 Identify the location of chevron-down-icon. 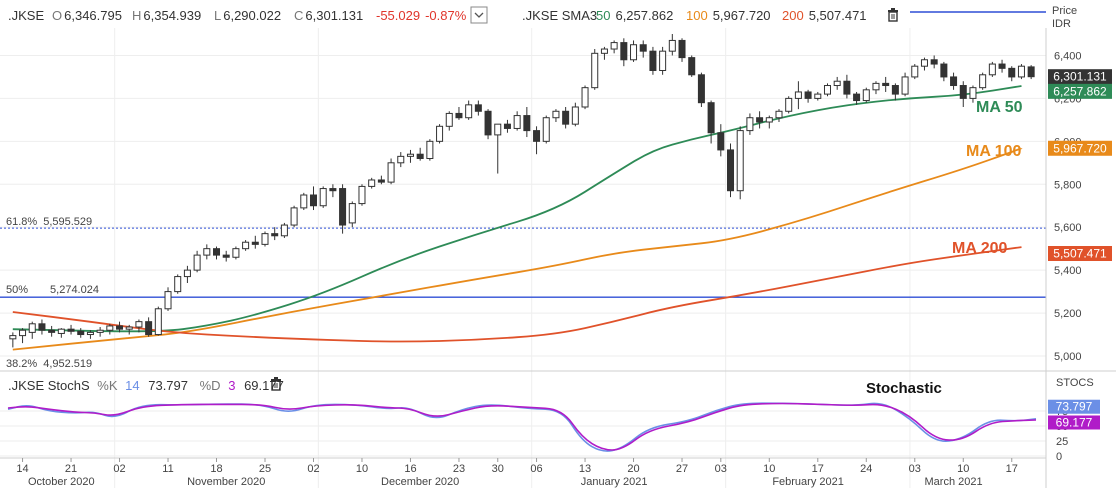
(479, 15).